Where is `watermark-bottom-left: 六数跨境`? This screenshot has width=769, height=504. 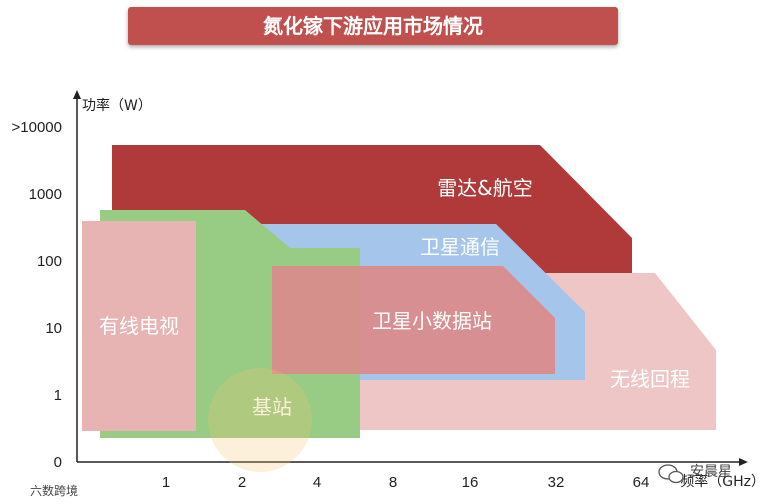 watermark-bottom-left: 六数跨境 is located at coordinates (54, 491).